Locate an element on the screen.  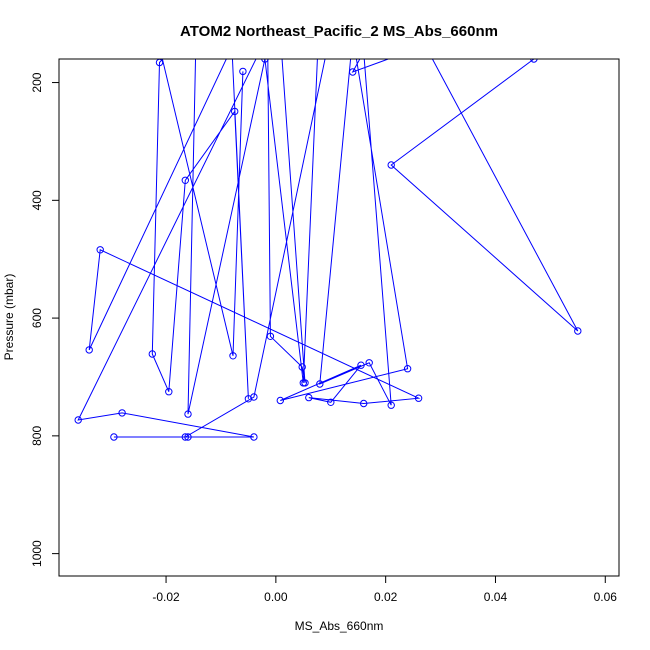
x-tick-label: 0.04 is located at coordinates (496, 597).